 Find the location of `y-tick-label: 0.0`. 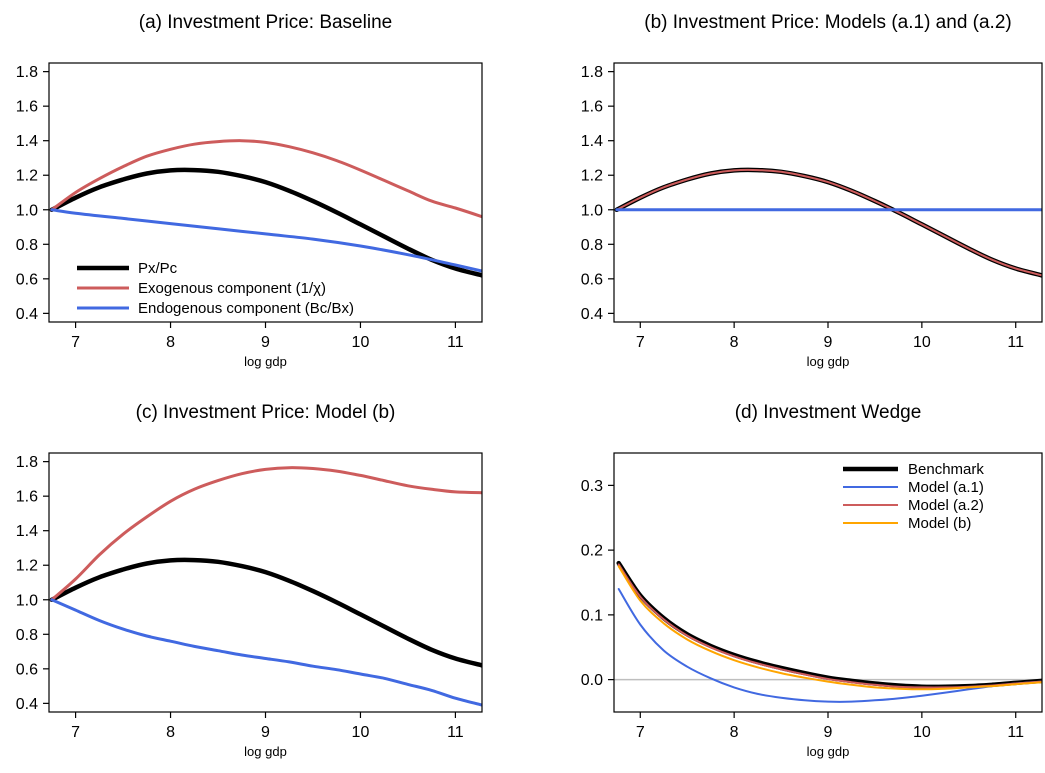

y-tick-label: 0.0 is located at coordinates (592, 680).